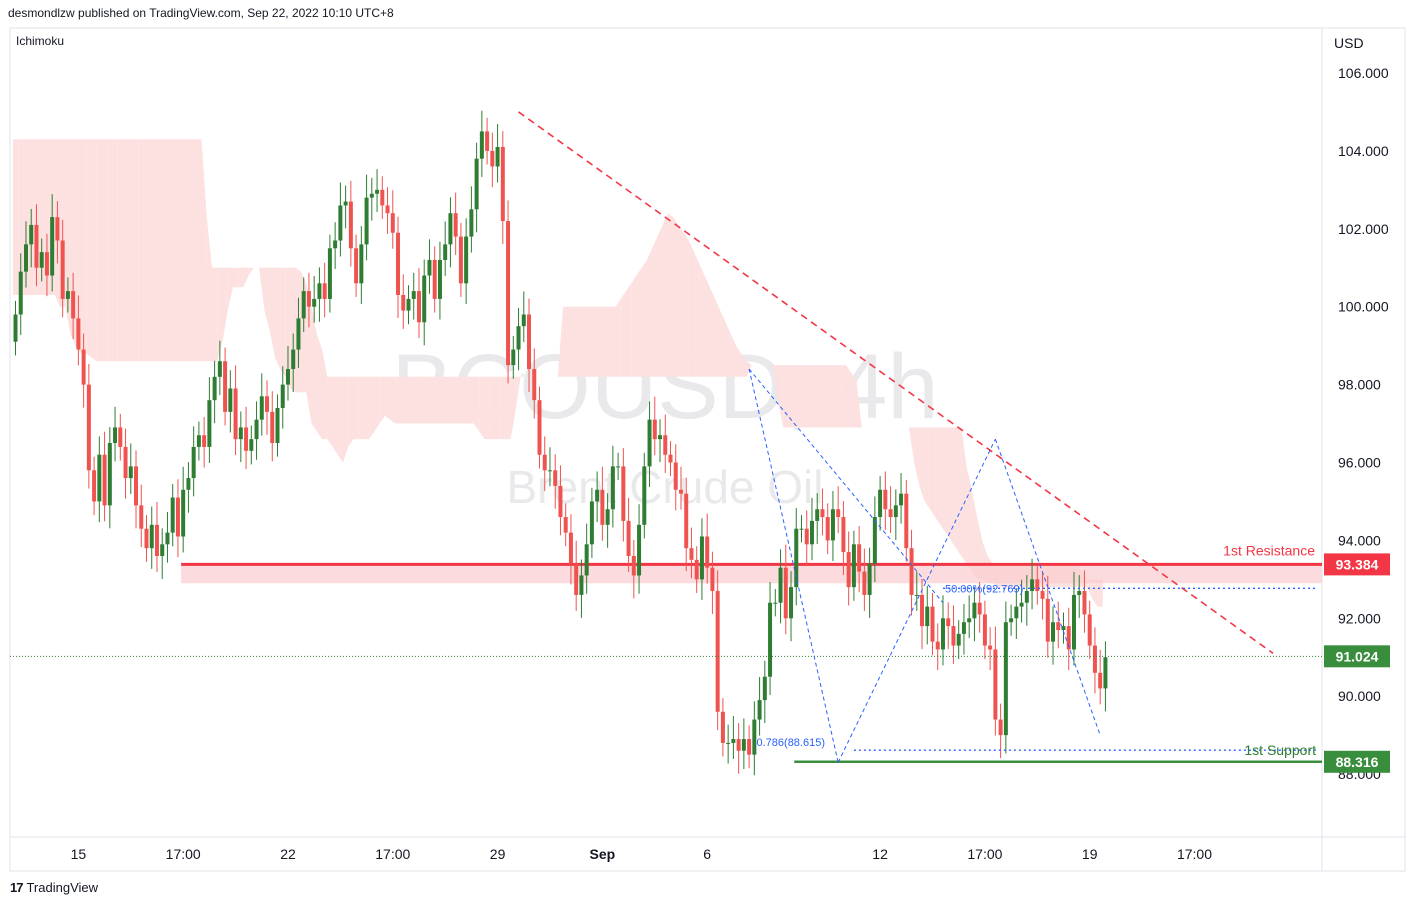 The height and width of the screenshot is (907, 1414). What do you see at coordinates (1359, 540) in the screenshot?
I see `price-tick-label: 94.000` at bounding box center [1359, 540].